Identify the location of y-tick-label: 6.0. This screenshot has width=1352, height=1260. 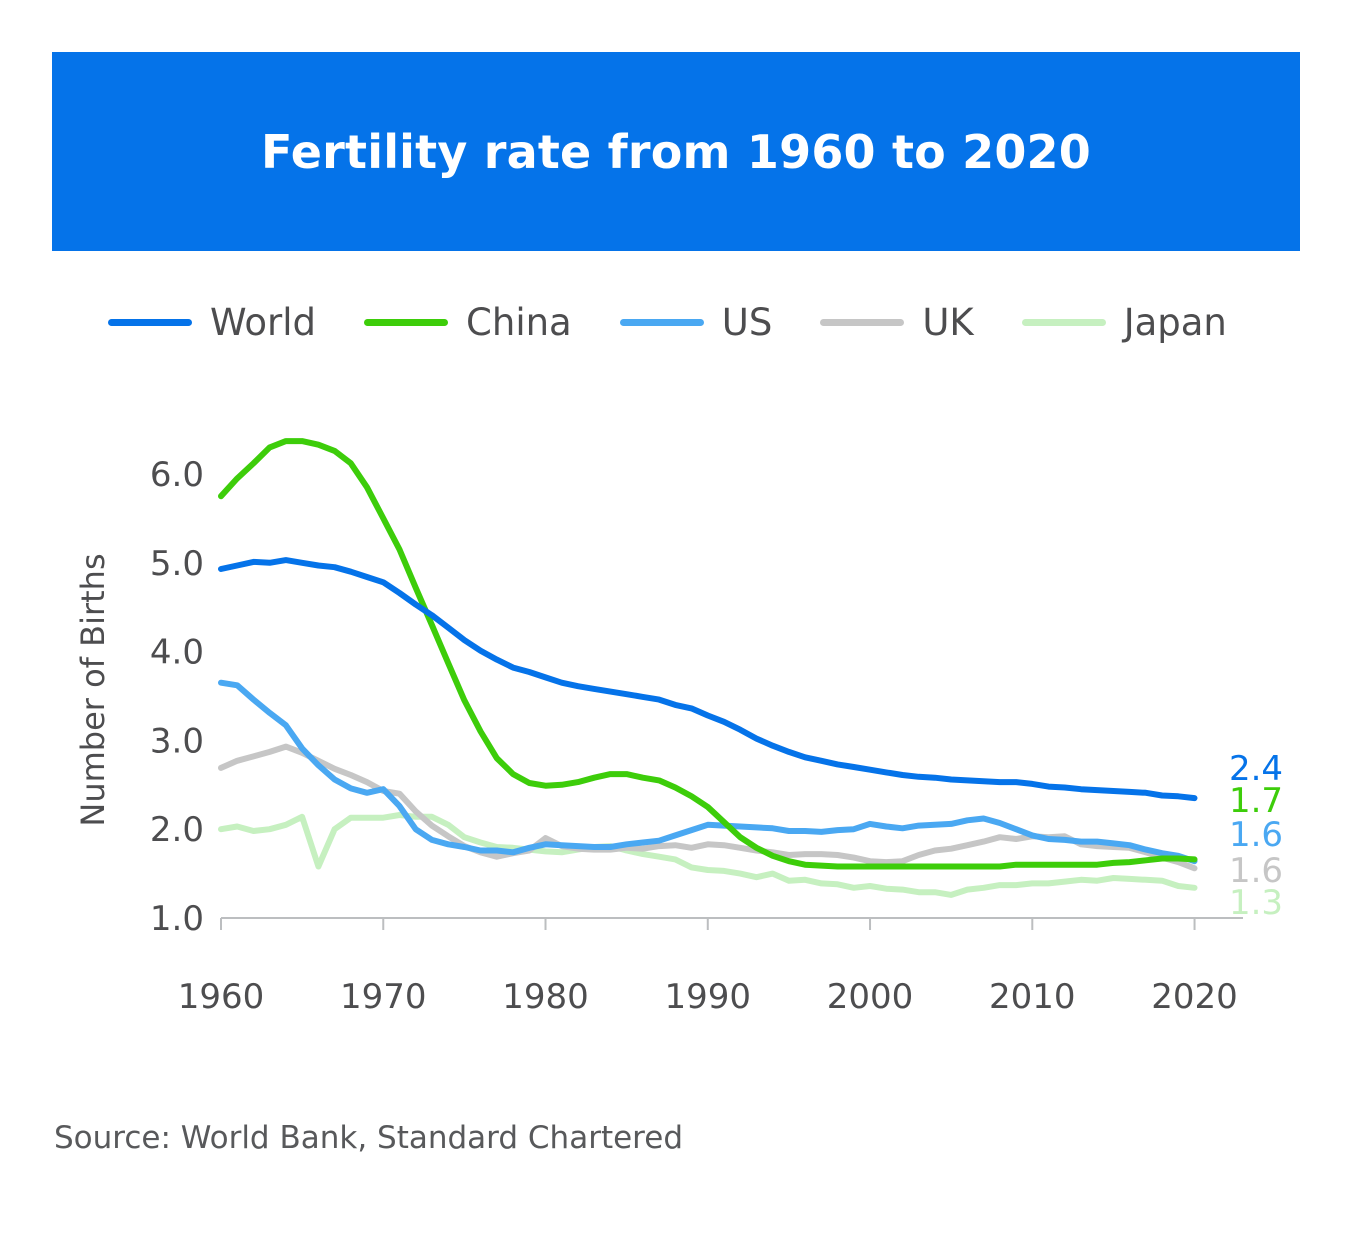
(177, 475).